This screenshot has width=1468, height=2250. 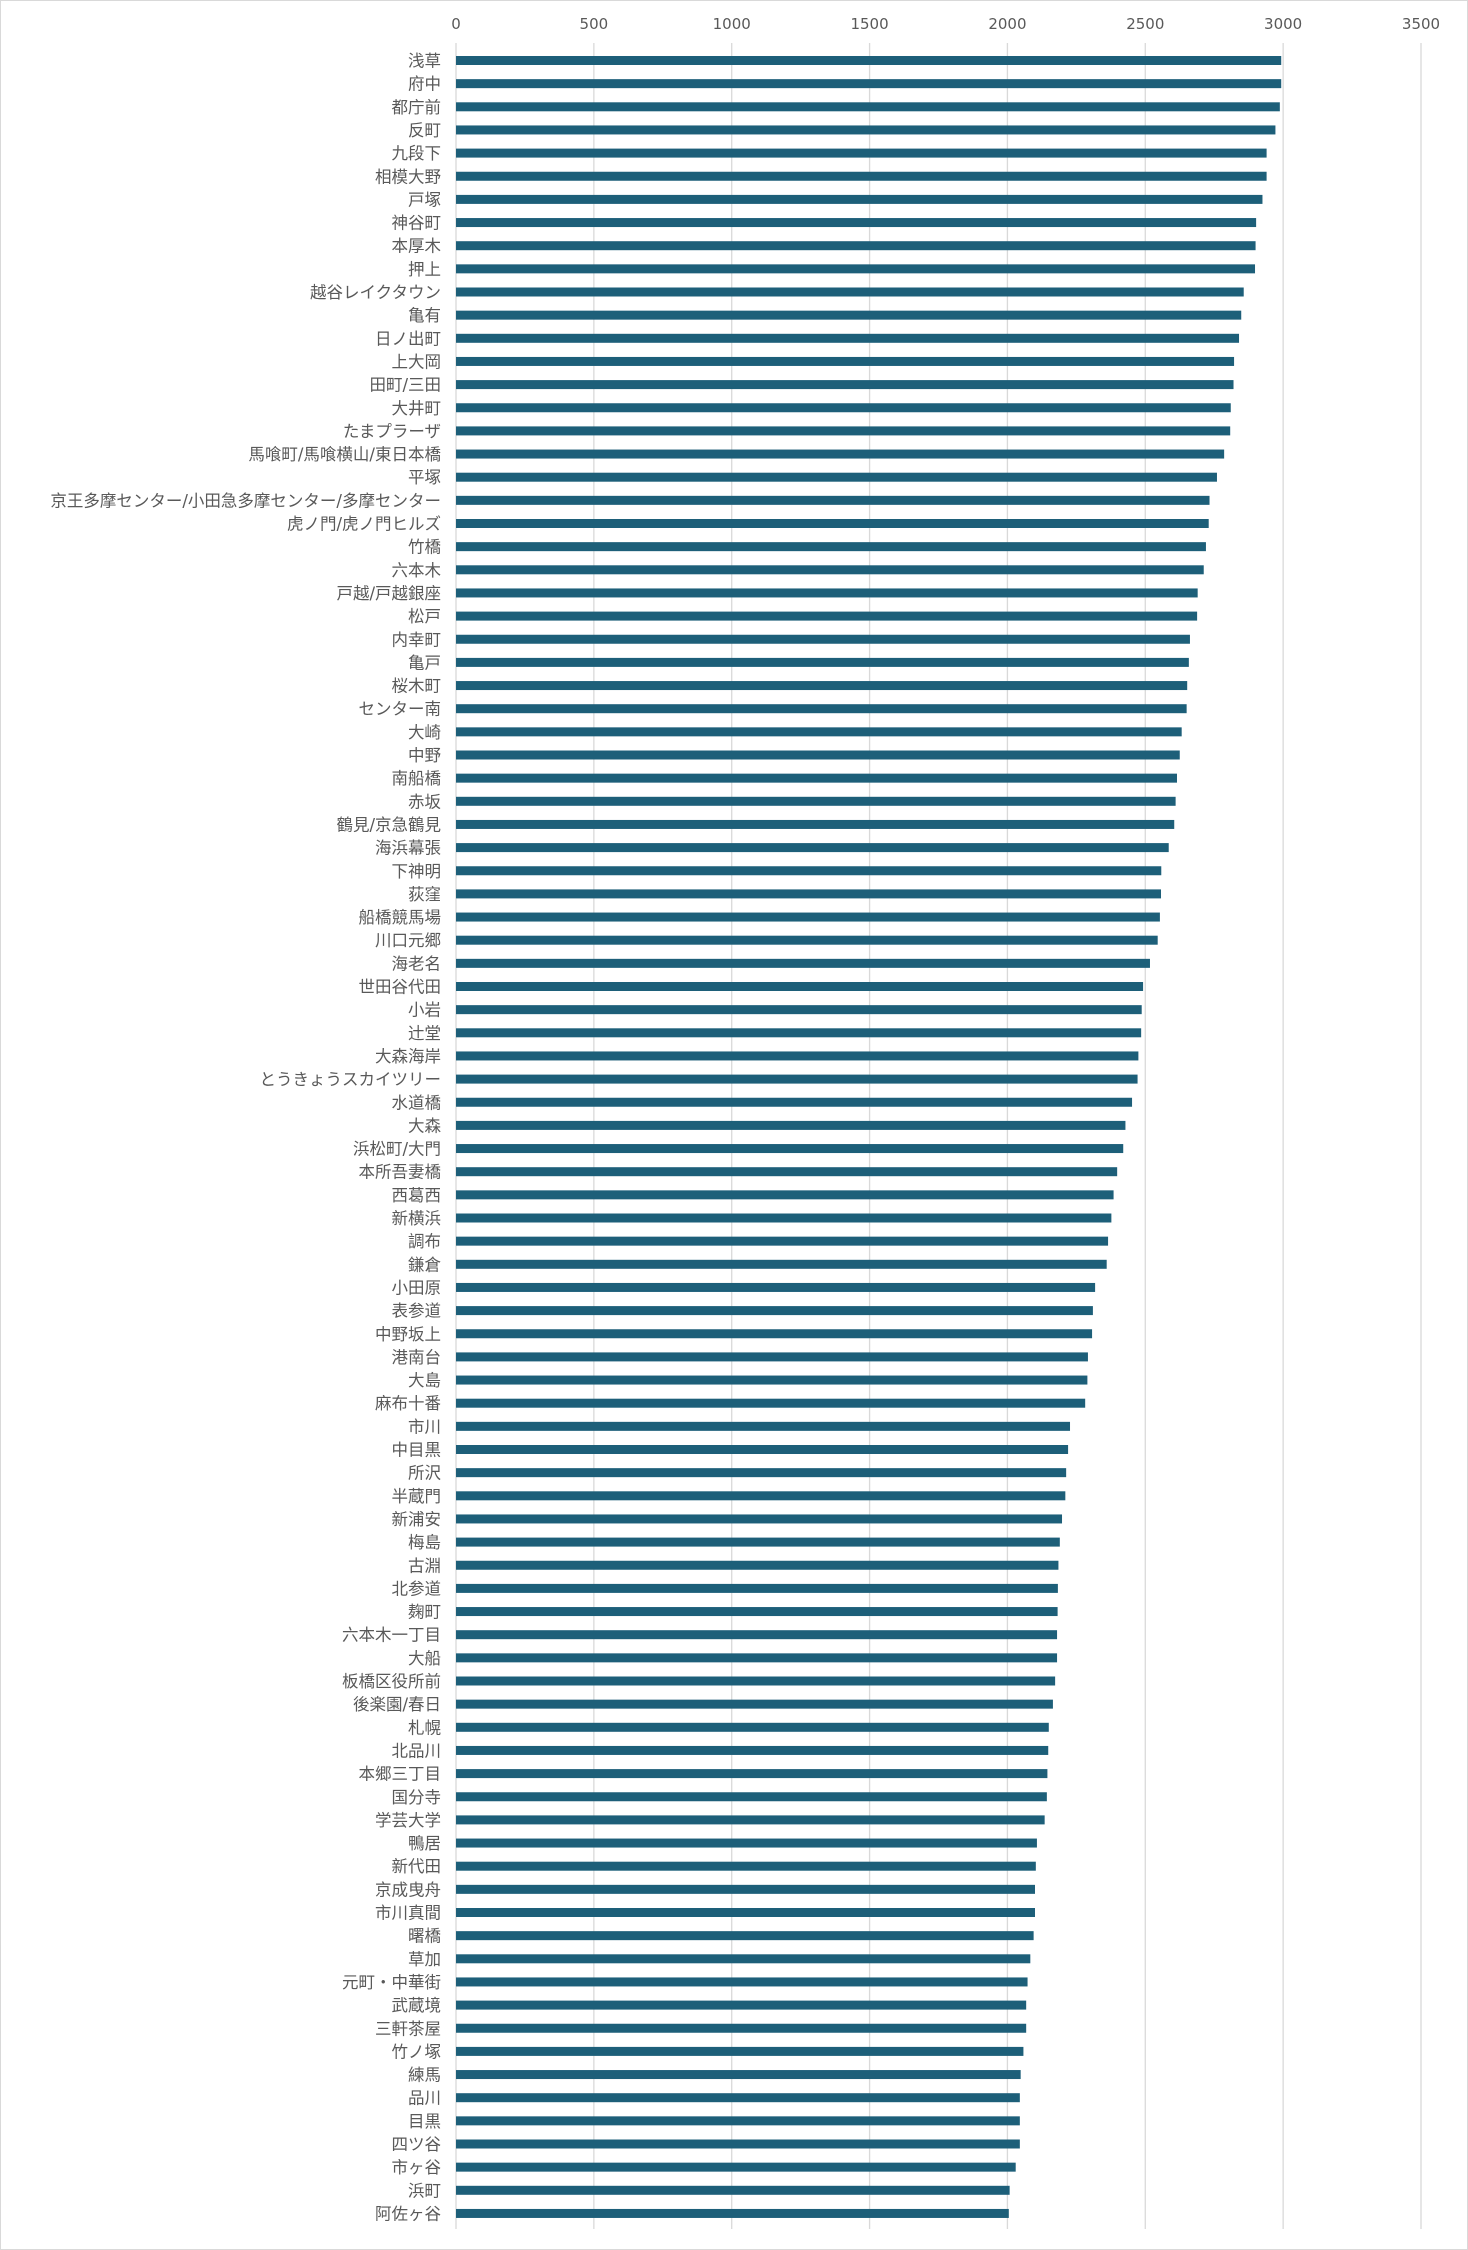 I want to click on category-label: 市川, so click(x=424, y=1426).